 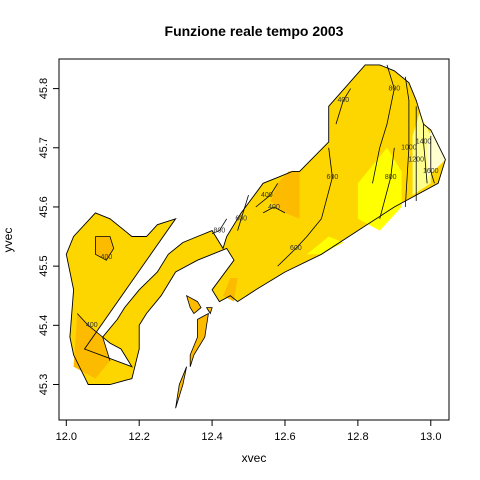 I want to click on contour-label-5: 600, so click(x=241, y=219).